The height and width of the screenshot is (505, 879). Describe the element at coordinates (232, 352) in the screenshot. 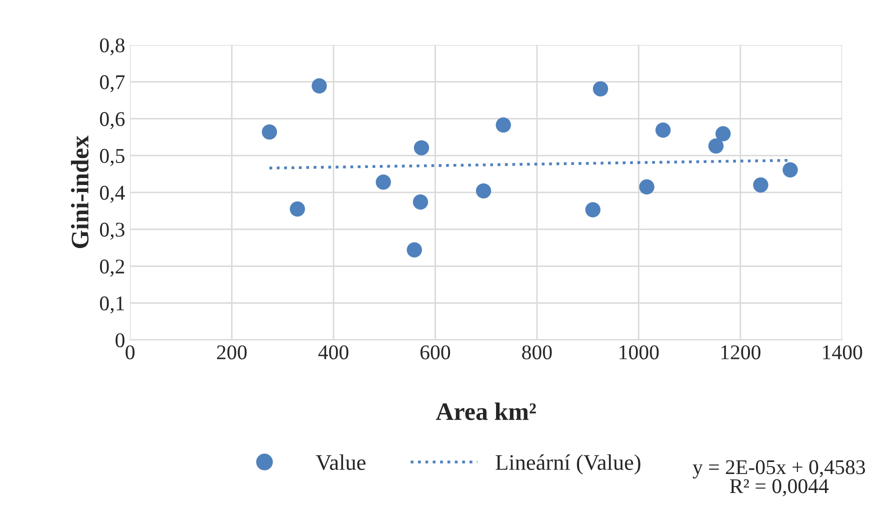

I see `x-tick-label: 200` at that location.